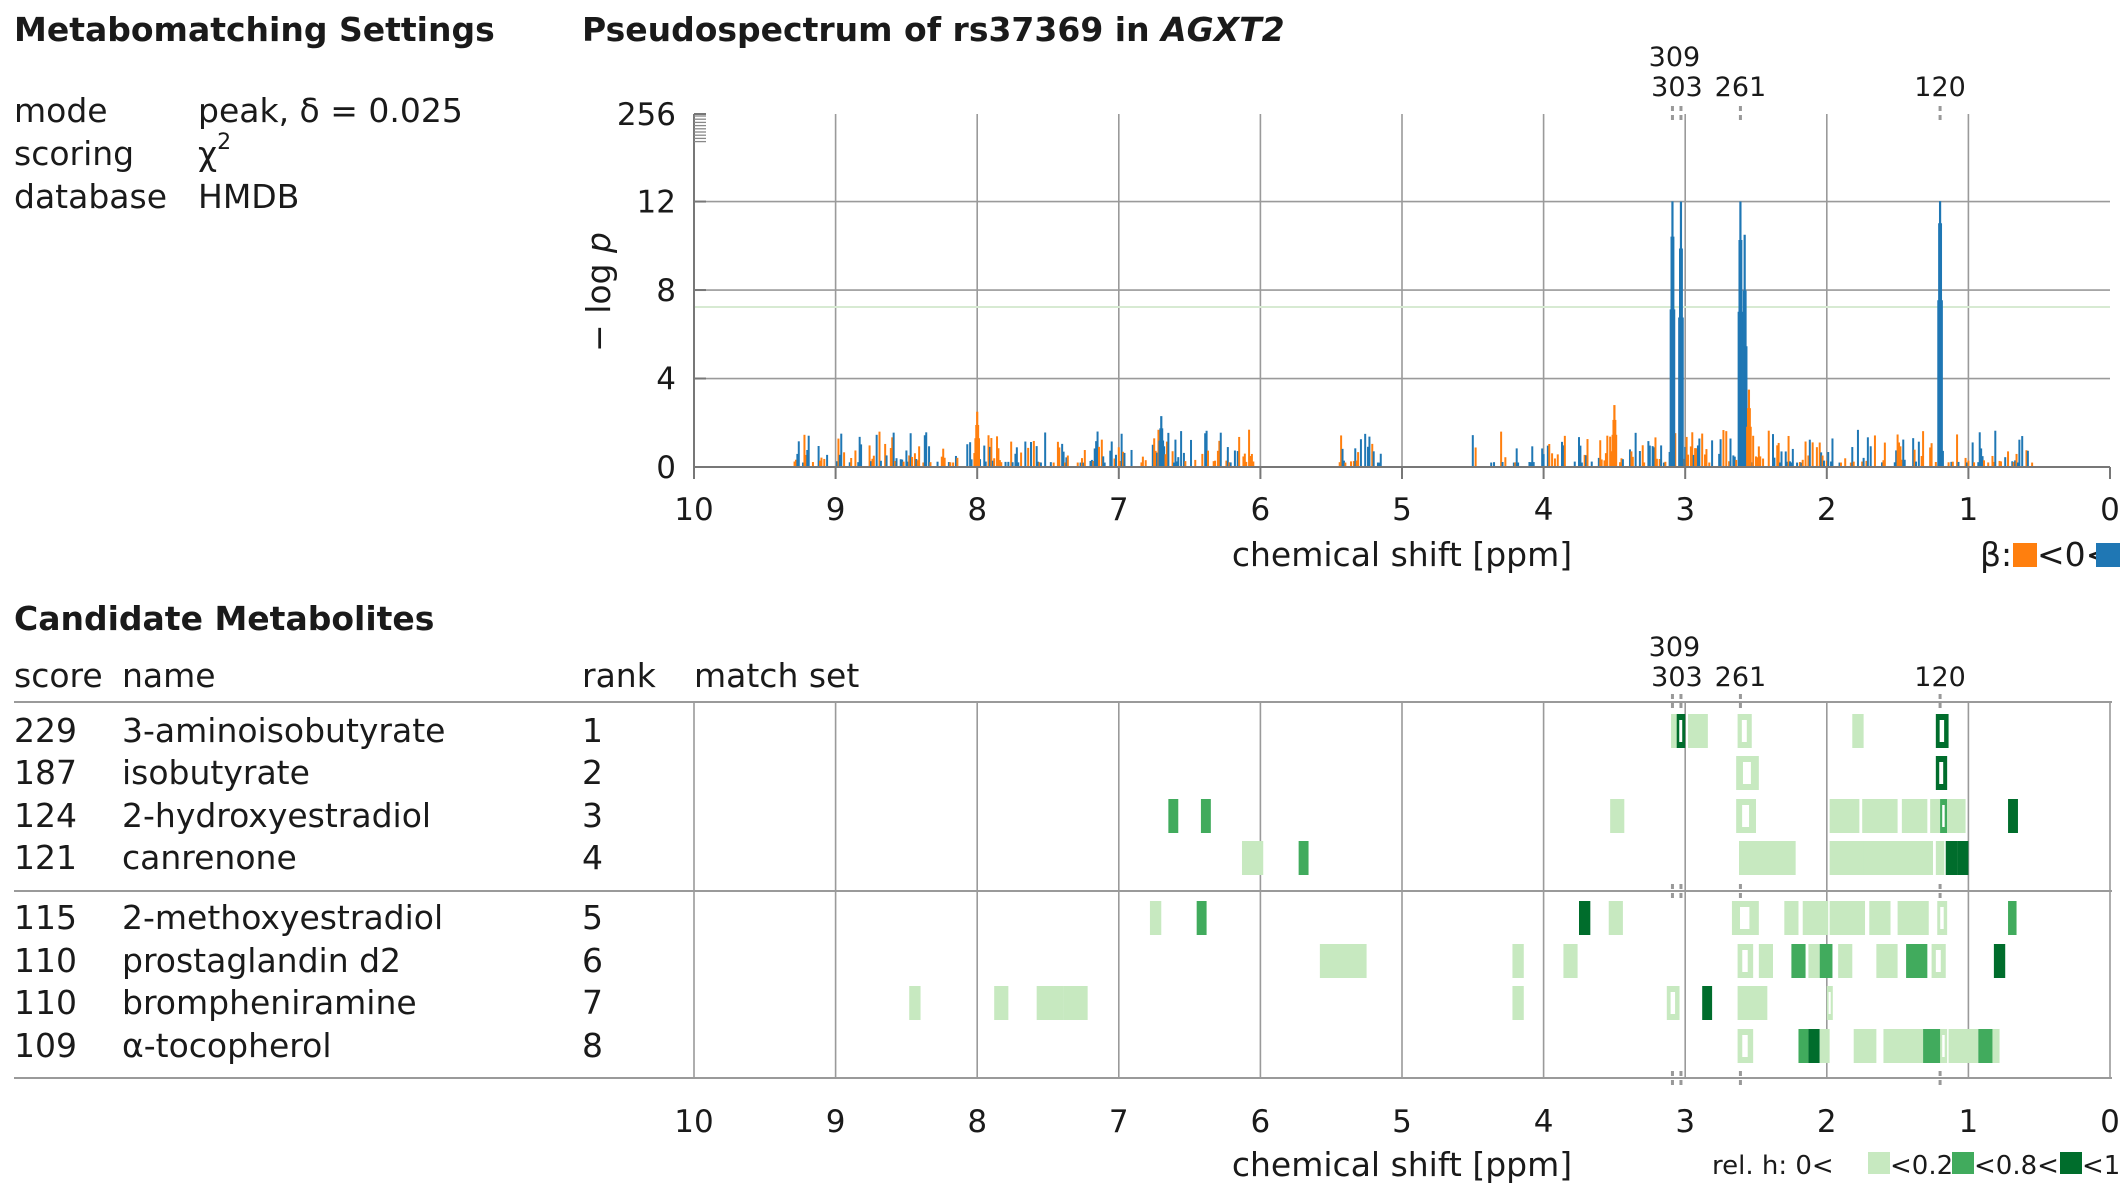 This screenshot has width=2126, height=1202. I want to click on relh-legend-l2: <0.8<, so click(2016, 1166).